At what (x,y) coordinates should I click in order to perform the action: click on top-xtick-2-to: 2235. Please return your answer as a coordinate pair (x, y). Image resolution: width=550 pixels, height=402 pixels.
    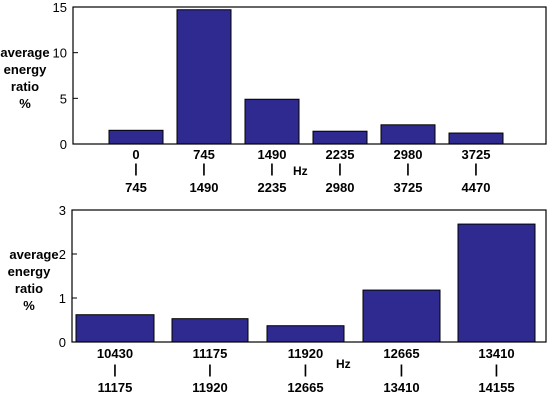
    Looking at the image, I should click on (272, 187).